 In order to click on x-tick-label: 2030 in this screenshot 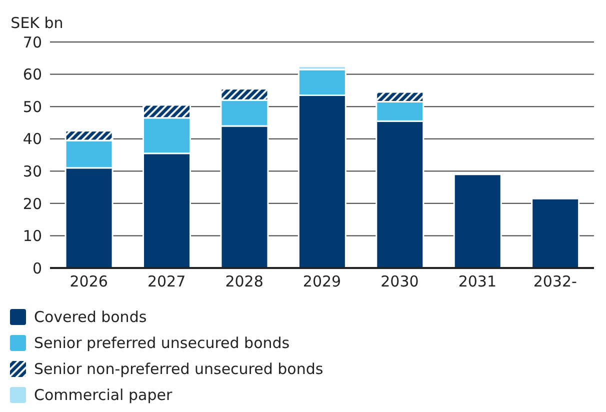, I will do `click(399, 281)`.